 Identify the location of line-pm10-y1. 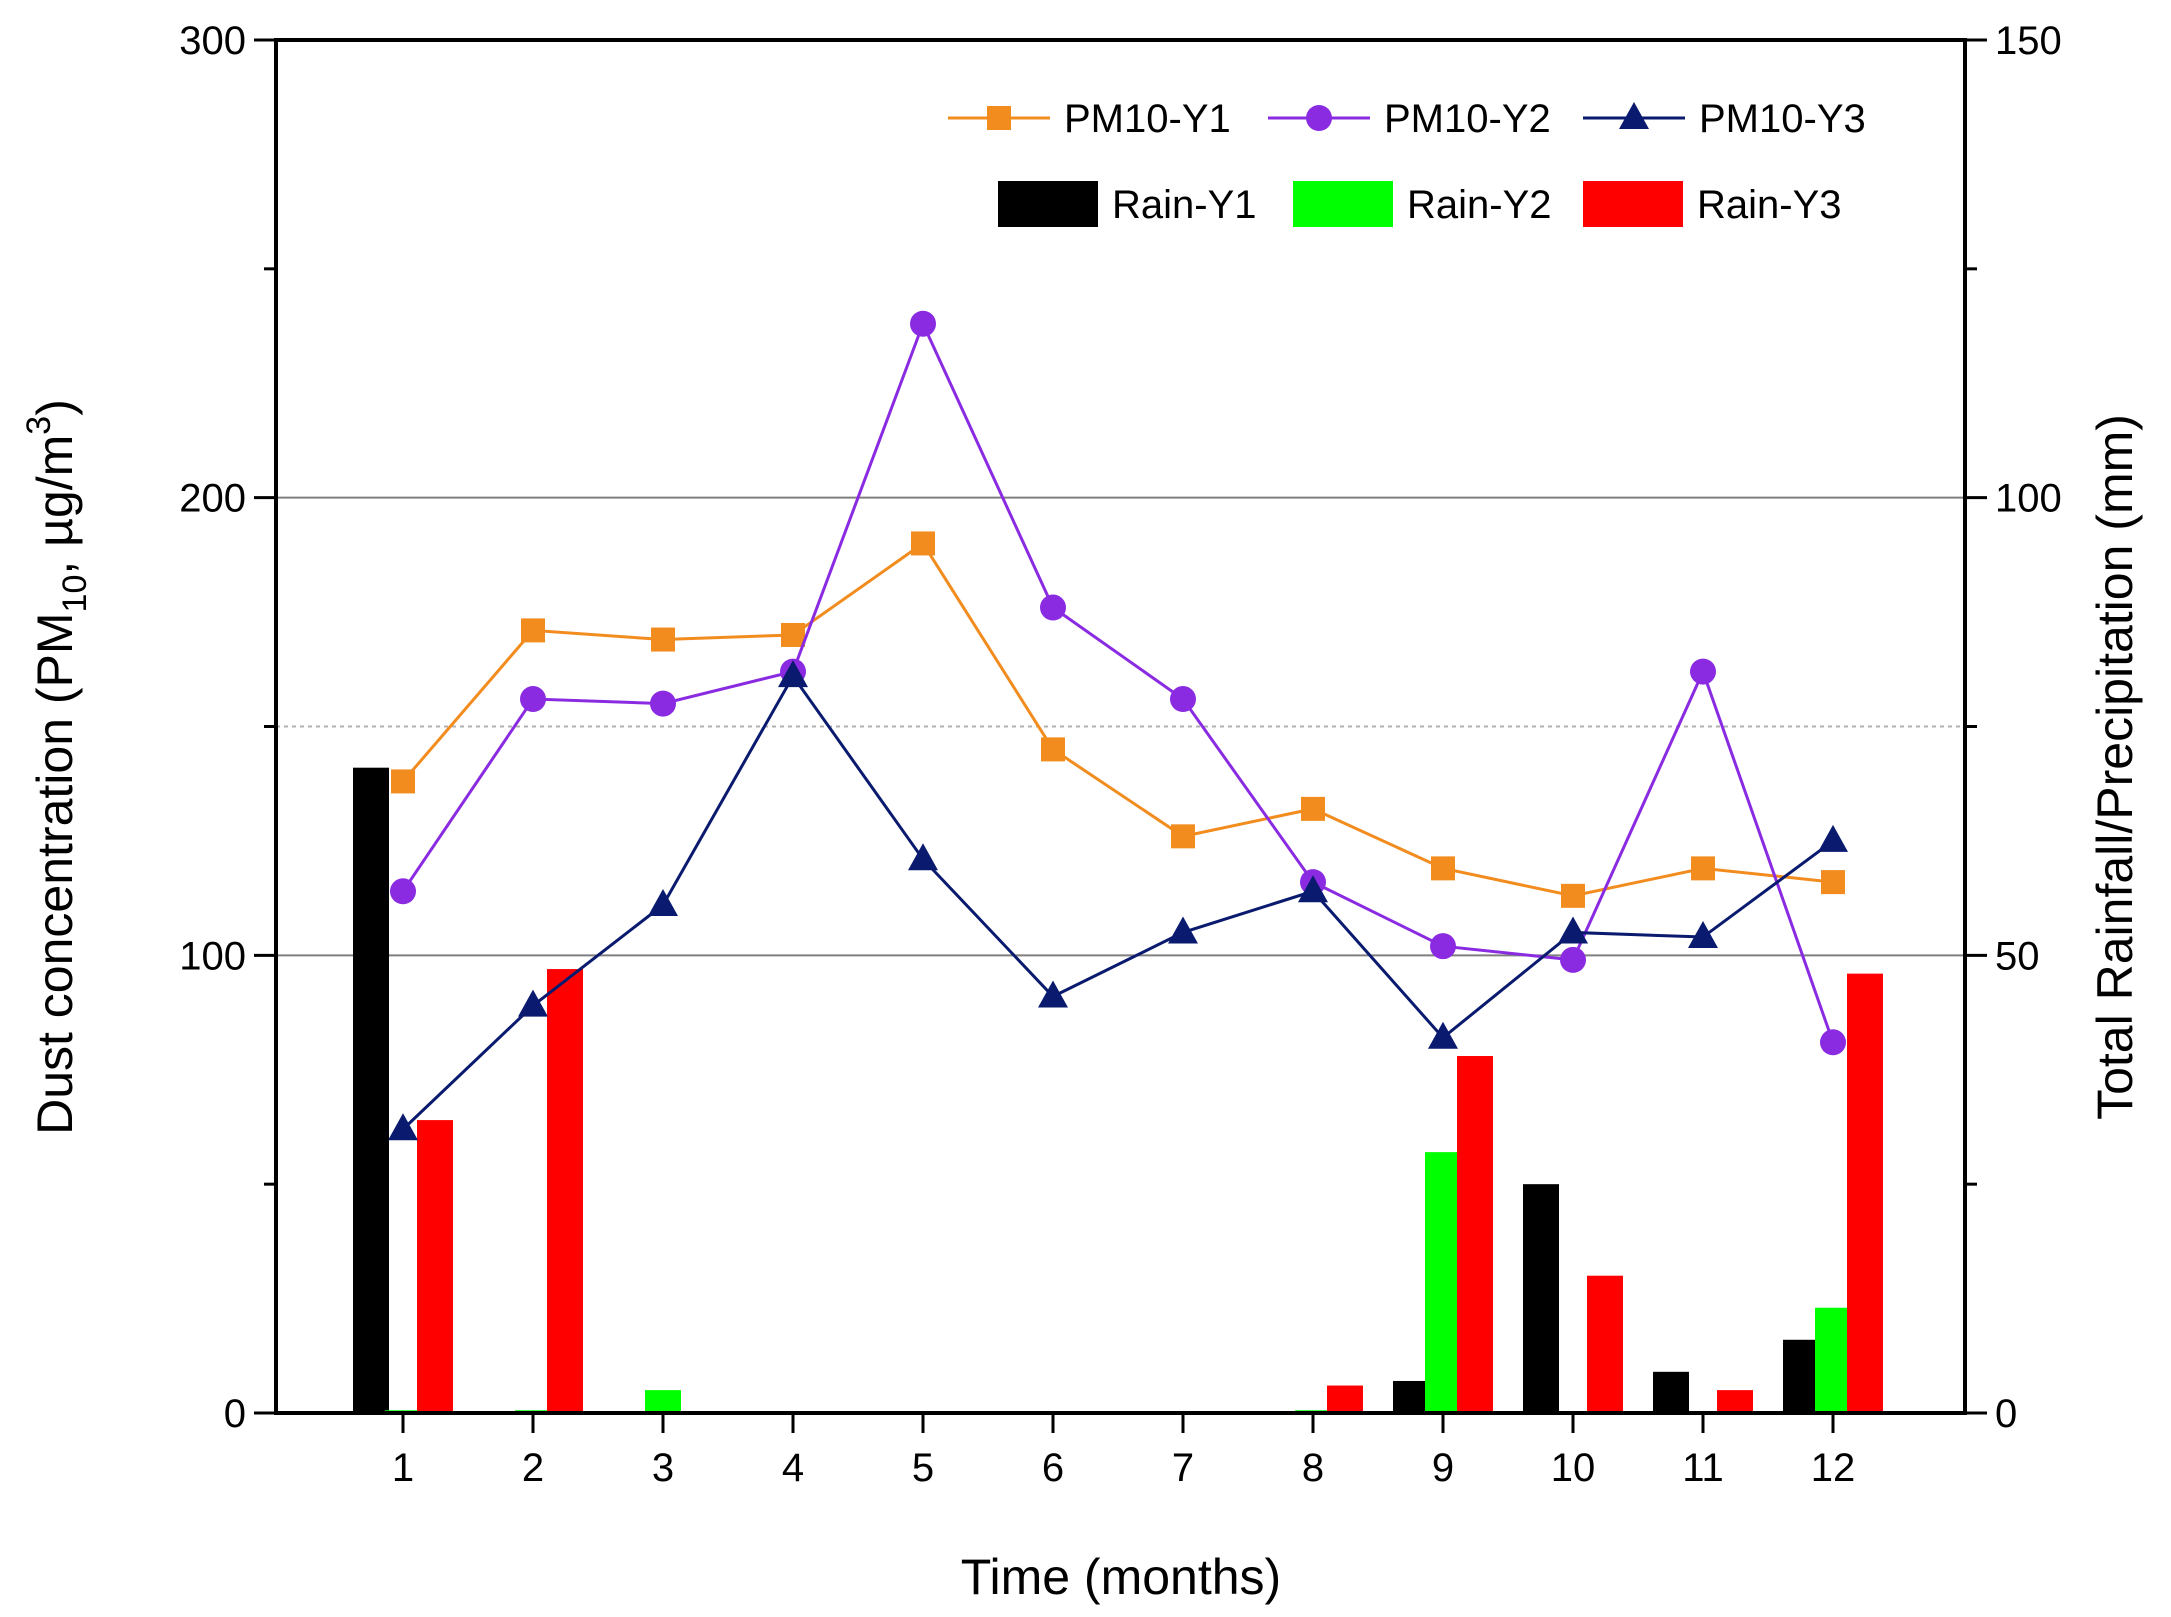
(1117, 719).